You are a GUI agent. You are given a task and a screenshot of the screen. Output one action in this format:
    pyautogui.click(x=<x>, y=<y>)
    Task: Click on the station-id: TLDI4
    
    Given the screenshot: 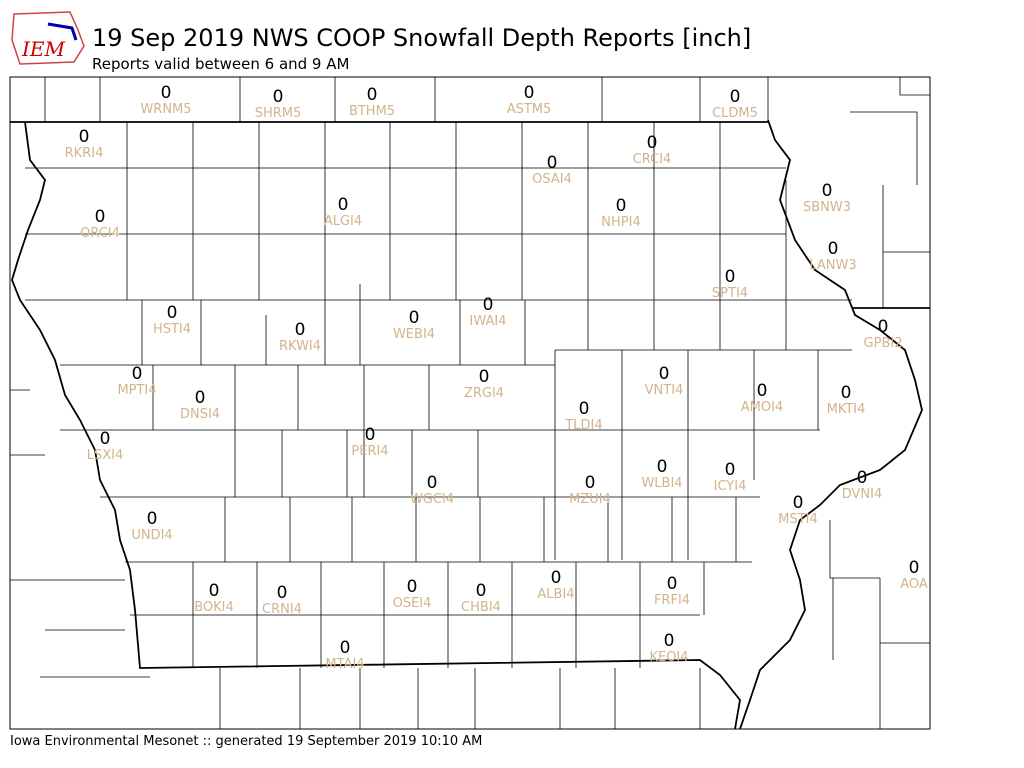 What is the action you would take?
    pyautogui.click(x=583, y=425)
    